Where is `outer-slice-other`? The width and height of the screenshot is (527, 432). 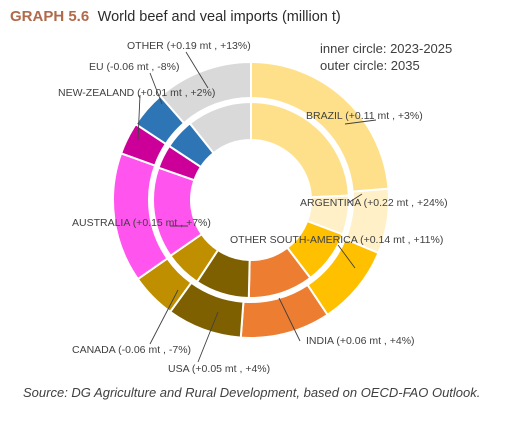
outer-slice-other is located at coordinates (205, 92).